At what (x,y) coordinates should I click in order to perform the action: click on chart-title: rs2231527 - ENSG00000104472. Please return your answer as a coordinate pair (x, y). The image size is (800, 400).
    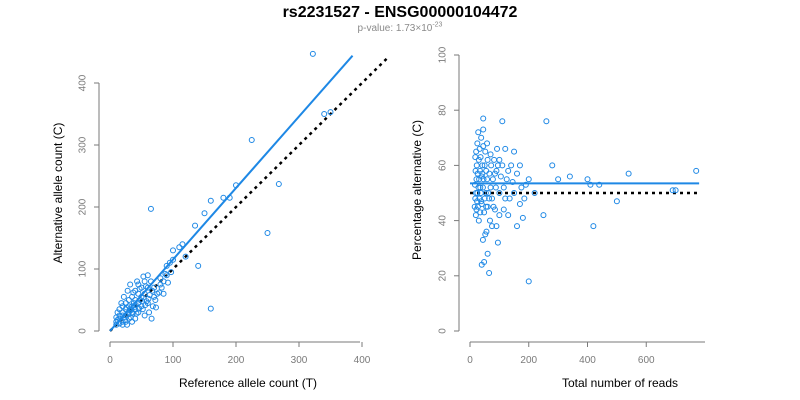
    Looking at the image, I should click on (400, 12).